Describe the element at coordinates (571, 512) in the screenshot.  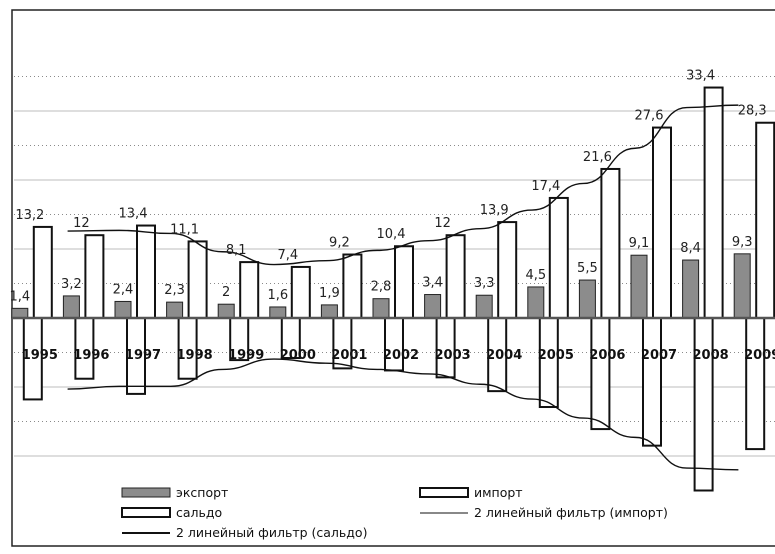
I see `legend-label-trend-import: 2 линейный фильтр (импорт)` at that location.